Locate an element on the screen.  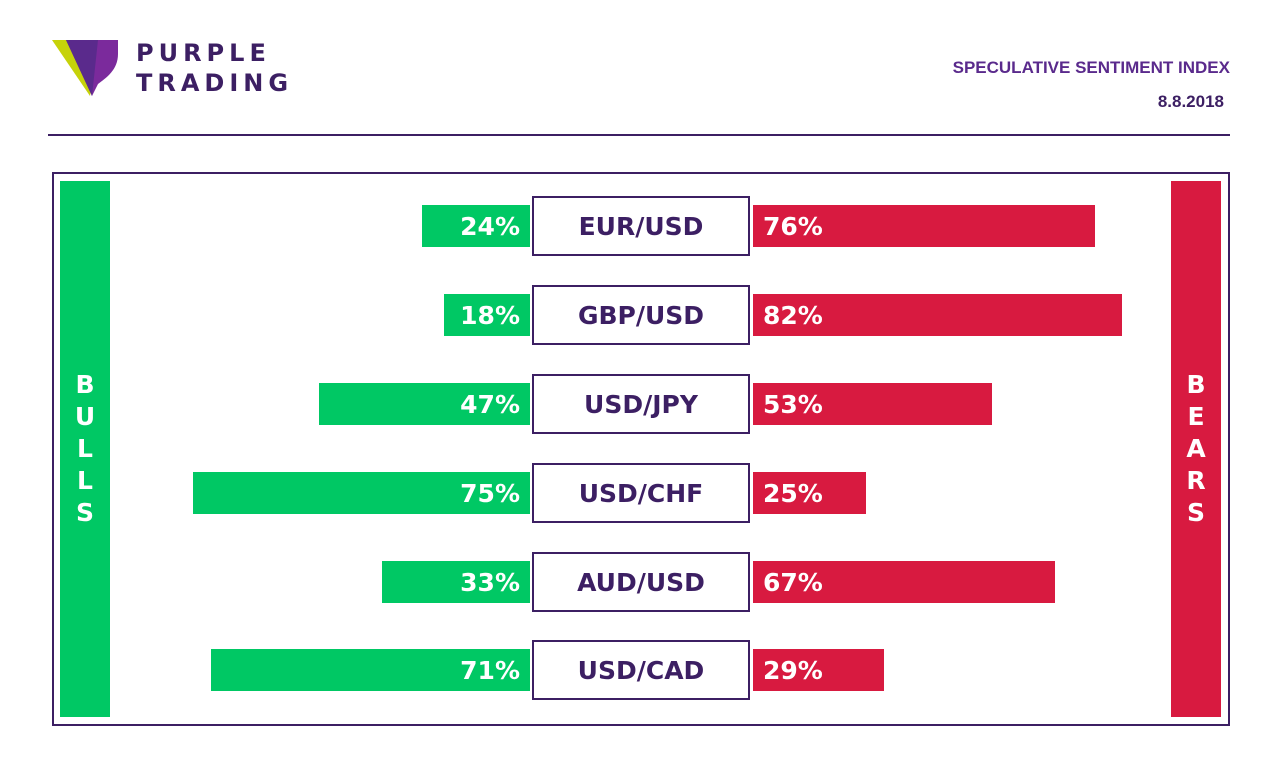
header-divider is located at coordinates (639, 135).